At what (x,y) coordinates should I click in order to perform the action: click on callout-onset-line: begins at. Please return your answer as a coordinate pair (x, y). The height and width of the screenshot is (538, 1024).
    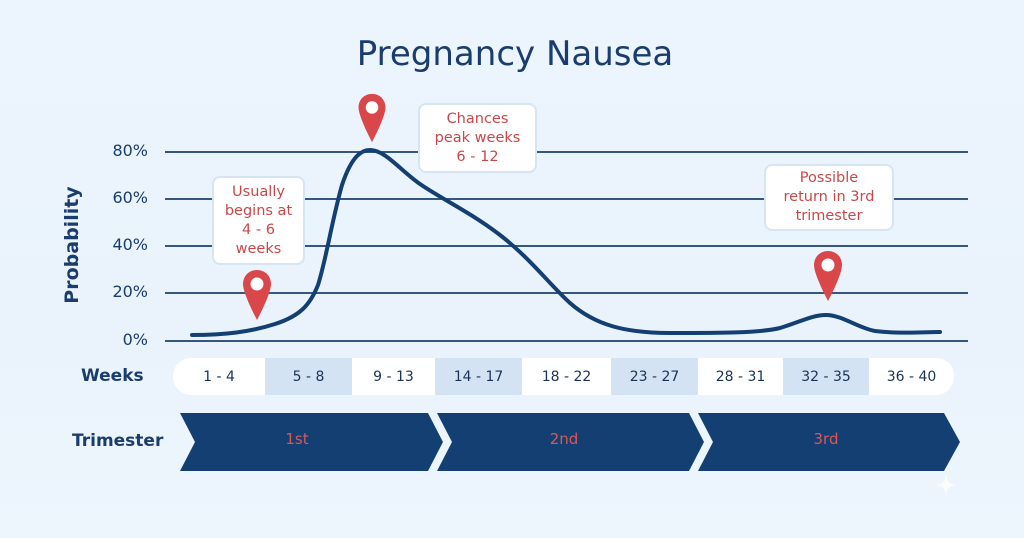
    Looking at the image, I should click on (258, 210).